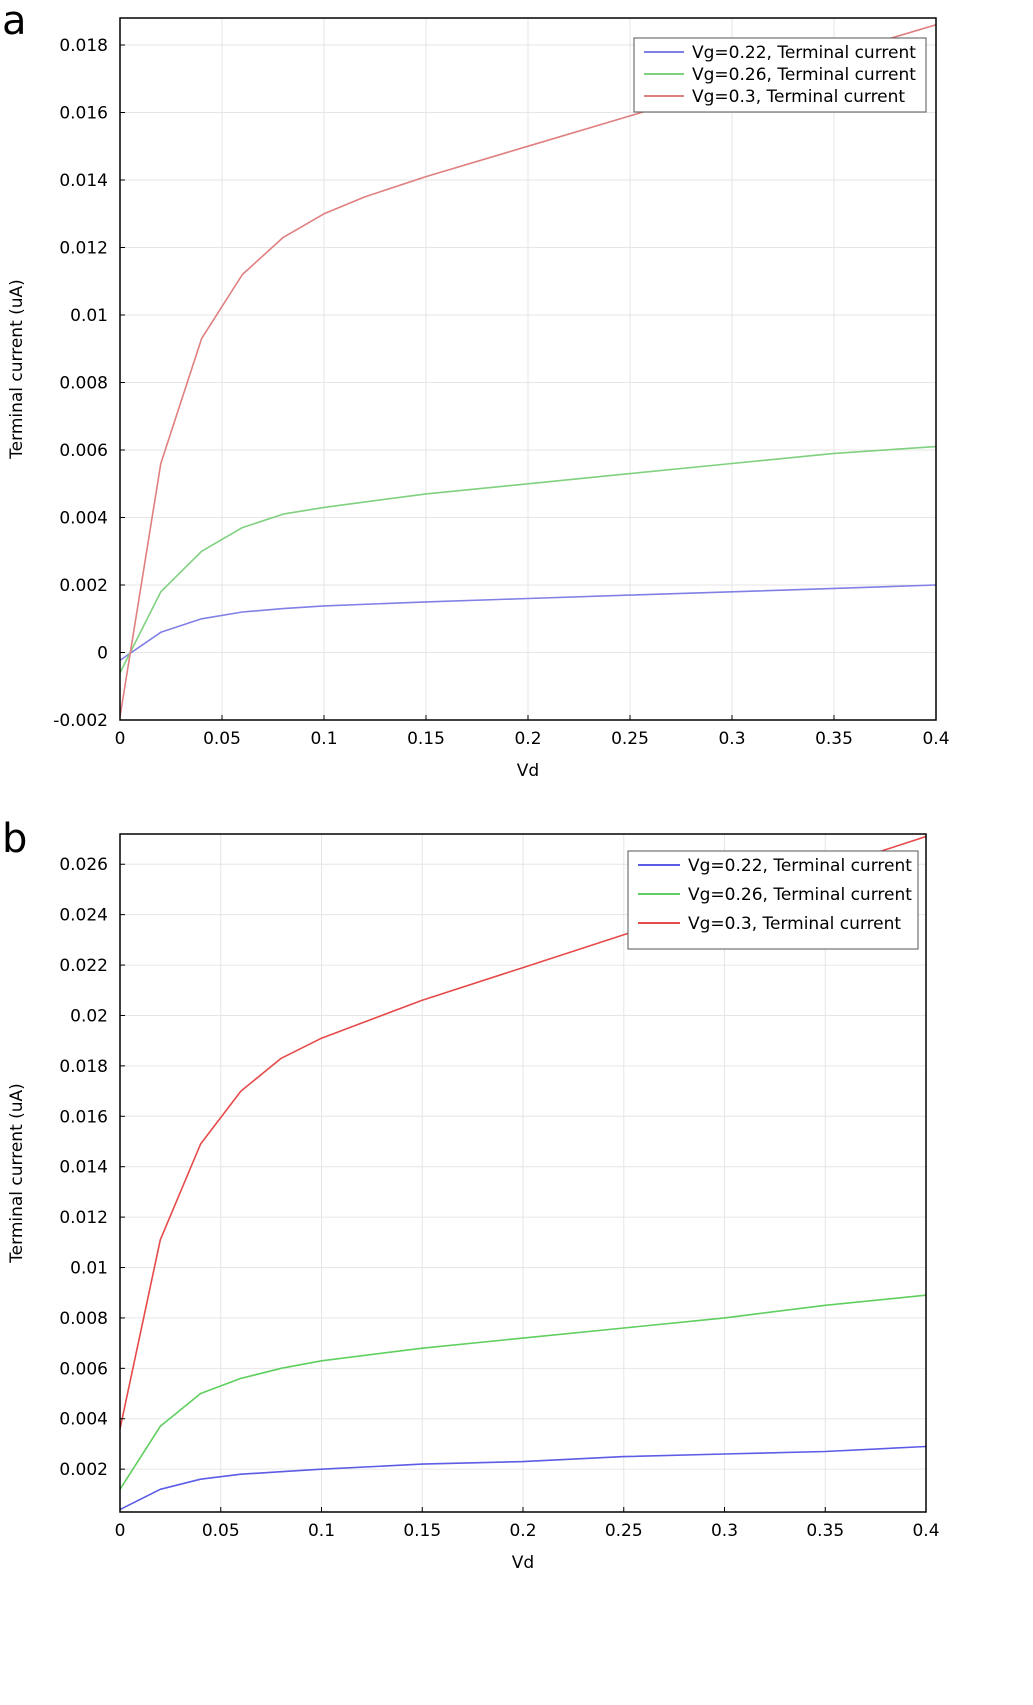 Image resolution: width=1033 pixels, height=1705 pixels. What do you see at coordinates (80, 721) in the screenshot?
I see `y-tick-label: -0.002` at bounding box center [80, 721].